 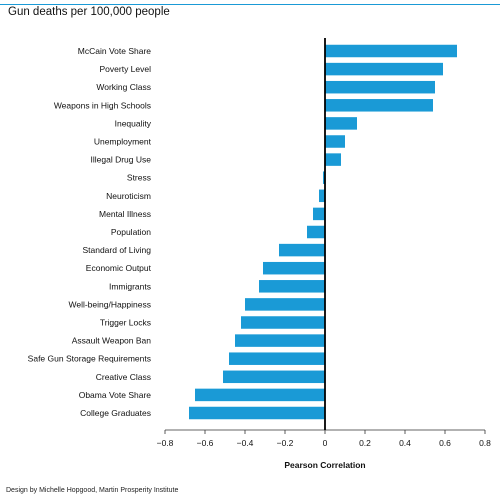 I want to click on category-label: Immigrants, so click(x=130, y=286).